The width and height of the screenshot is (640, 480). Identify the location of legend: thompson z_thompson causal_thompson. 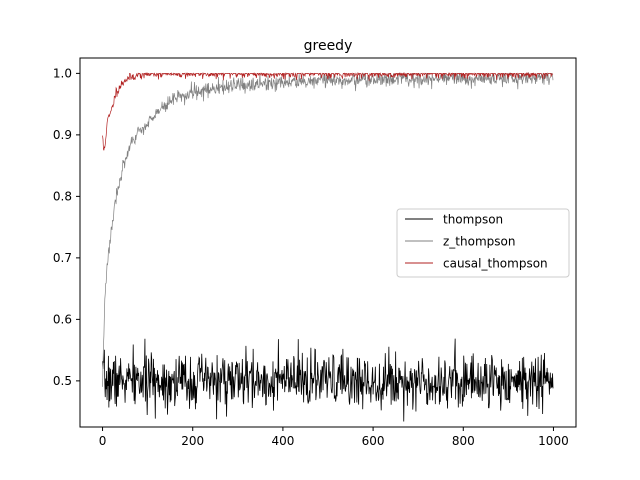
(483, 243).